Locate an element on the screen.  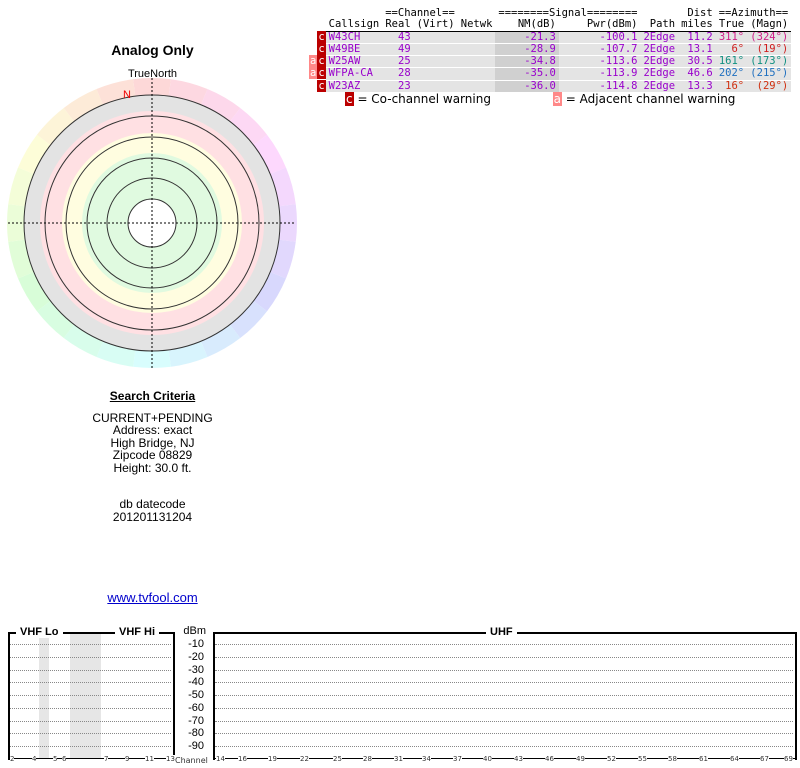
cell-callsign: W25AW is located at coordinates (354, 62).